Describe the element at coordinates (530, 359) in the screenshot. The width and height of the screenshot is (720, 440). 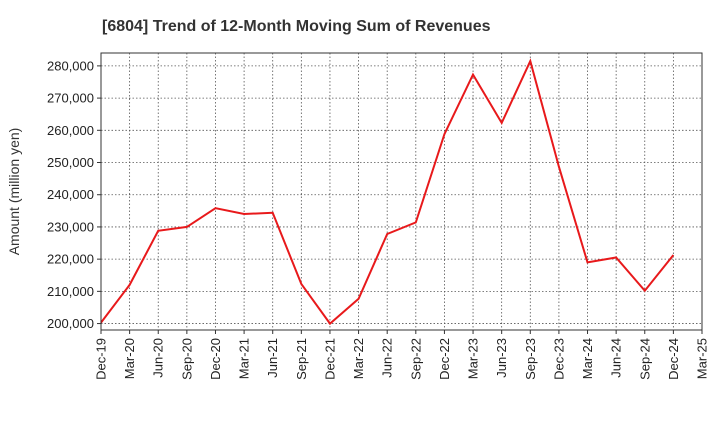
I see `x-tick-label: Sep-23` at that location.